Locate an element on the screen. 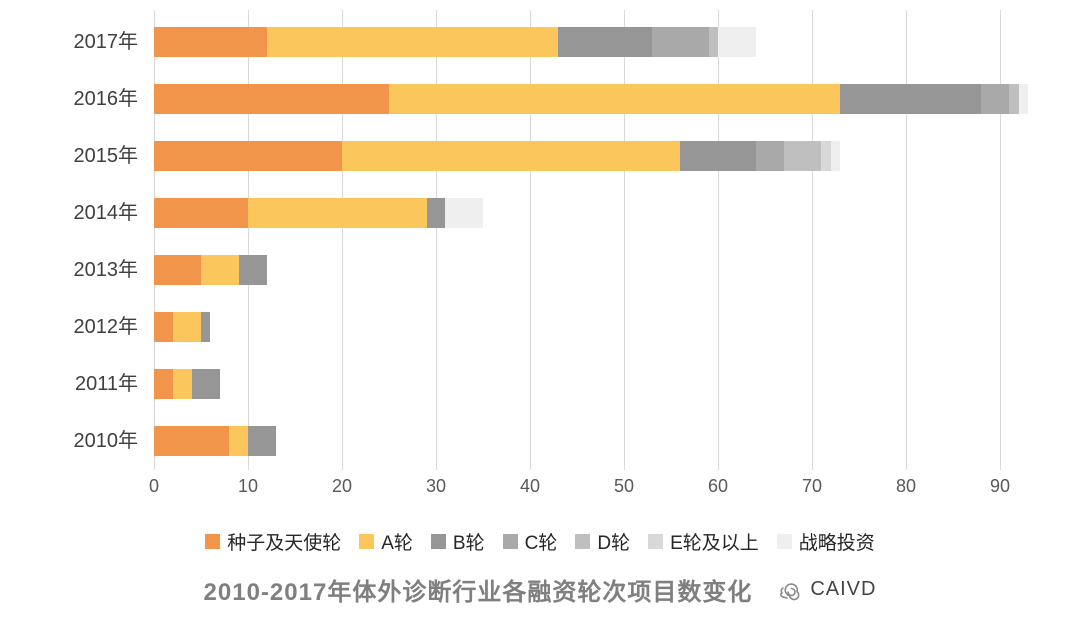 The image size is (1080, 640). bar-row-2015 is located at coordinates (497, 156).